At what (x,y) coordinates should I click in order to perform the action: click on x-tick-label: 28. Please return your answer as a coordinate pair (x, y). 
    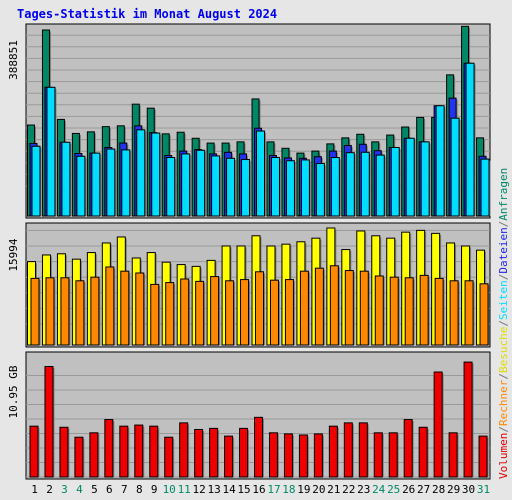
    Looking at the image, I should click on (438, 489).